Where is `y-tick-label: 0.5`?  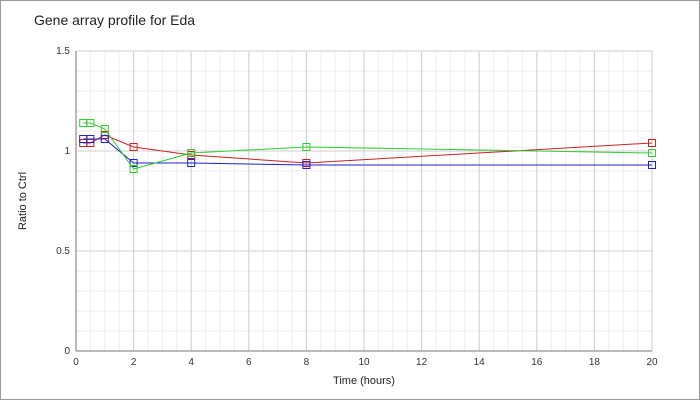
y-tick-label: 0.5 is located at coordinates (63, 251).